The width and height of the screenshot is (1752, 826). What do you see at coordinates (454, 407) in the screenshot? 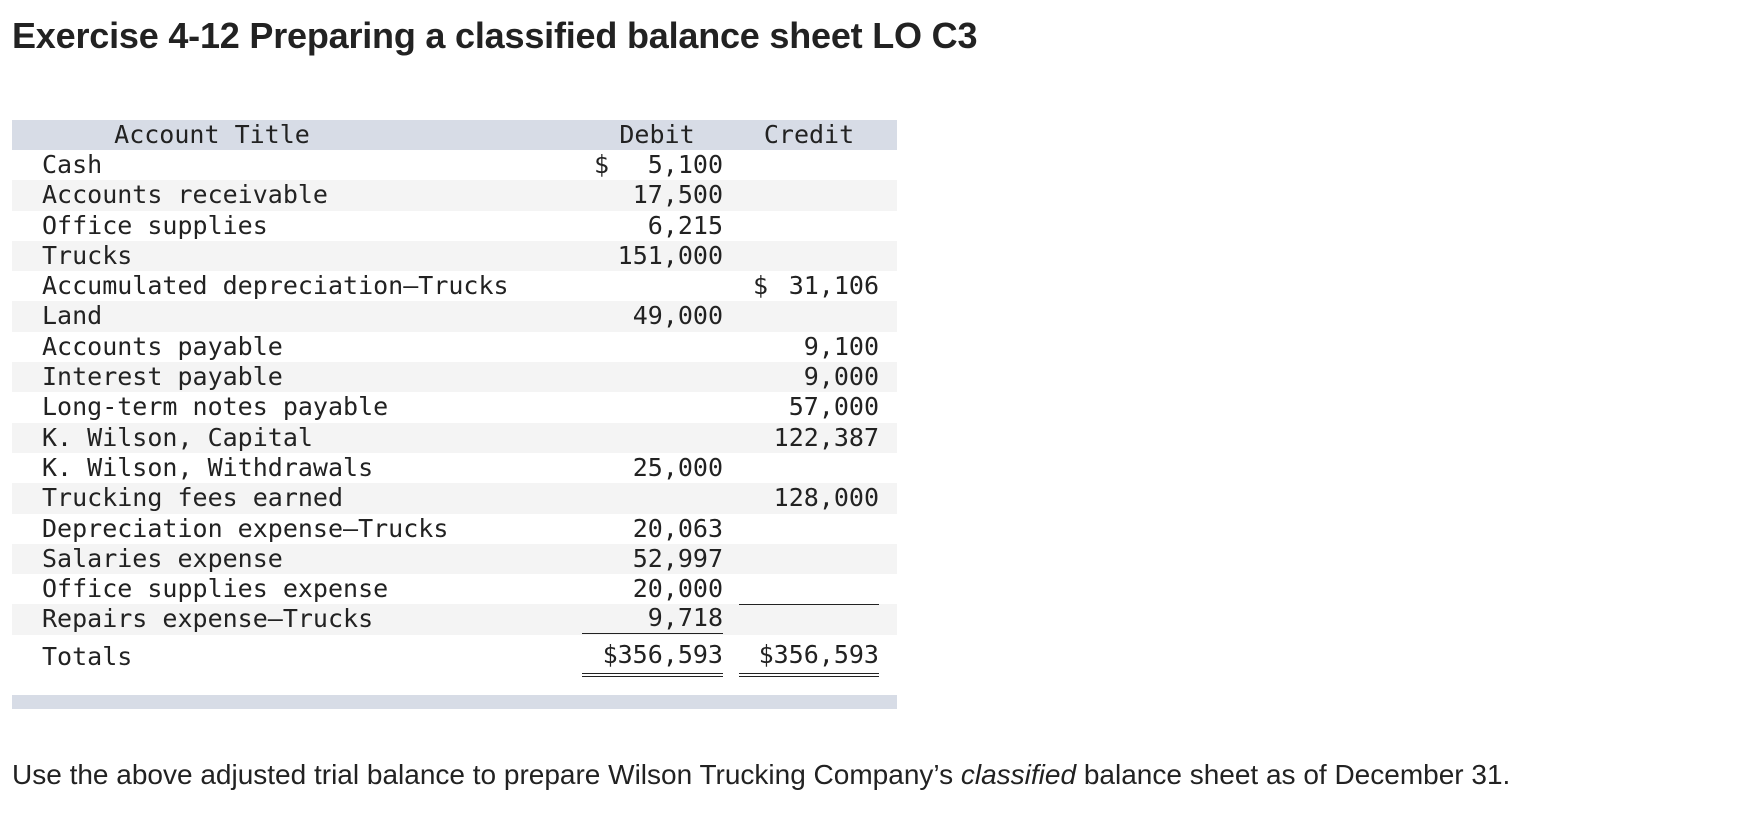
I see `table-row: Long-term notes payable 57,000` at bounding box center [454, 407].